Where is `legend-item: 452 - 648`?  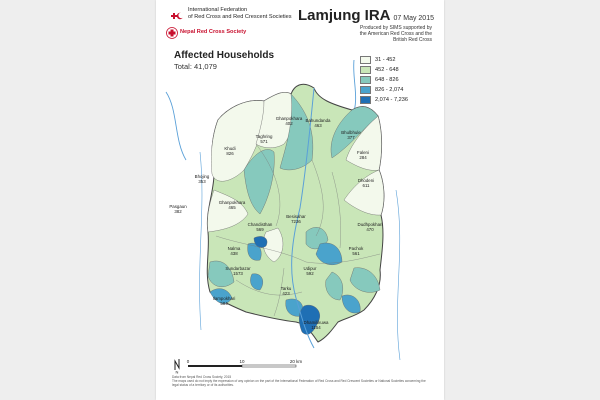 legend-item: 452 - 648 is located at coordinates (398, 70).